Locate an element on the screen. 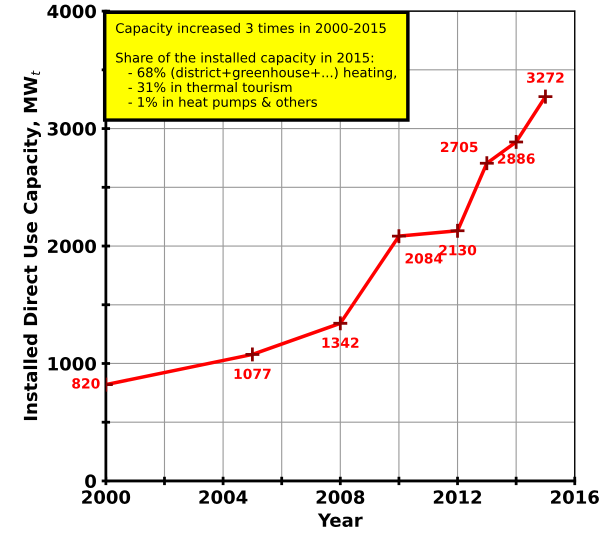 Image resolution: width=605 pixels, height=556 pixels. y-tick-label: 1000 is located at coordinates (72, 363).